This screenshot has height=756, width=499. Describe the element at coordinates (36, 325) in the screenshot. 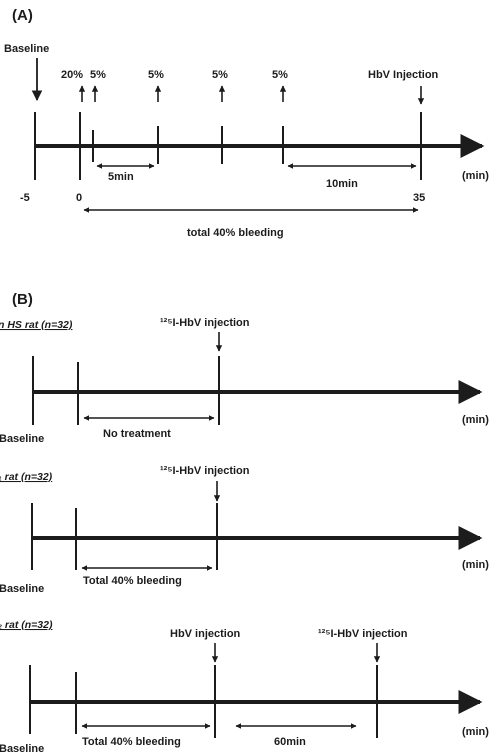

I see `group-label-1: n HS rat (n=32)` at that location.